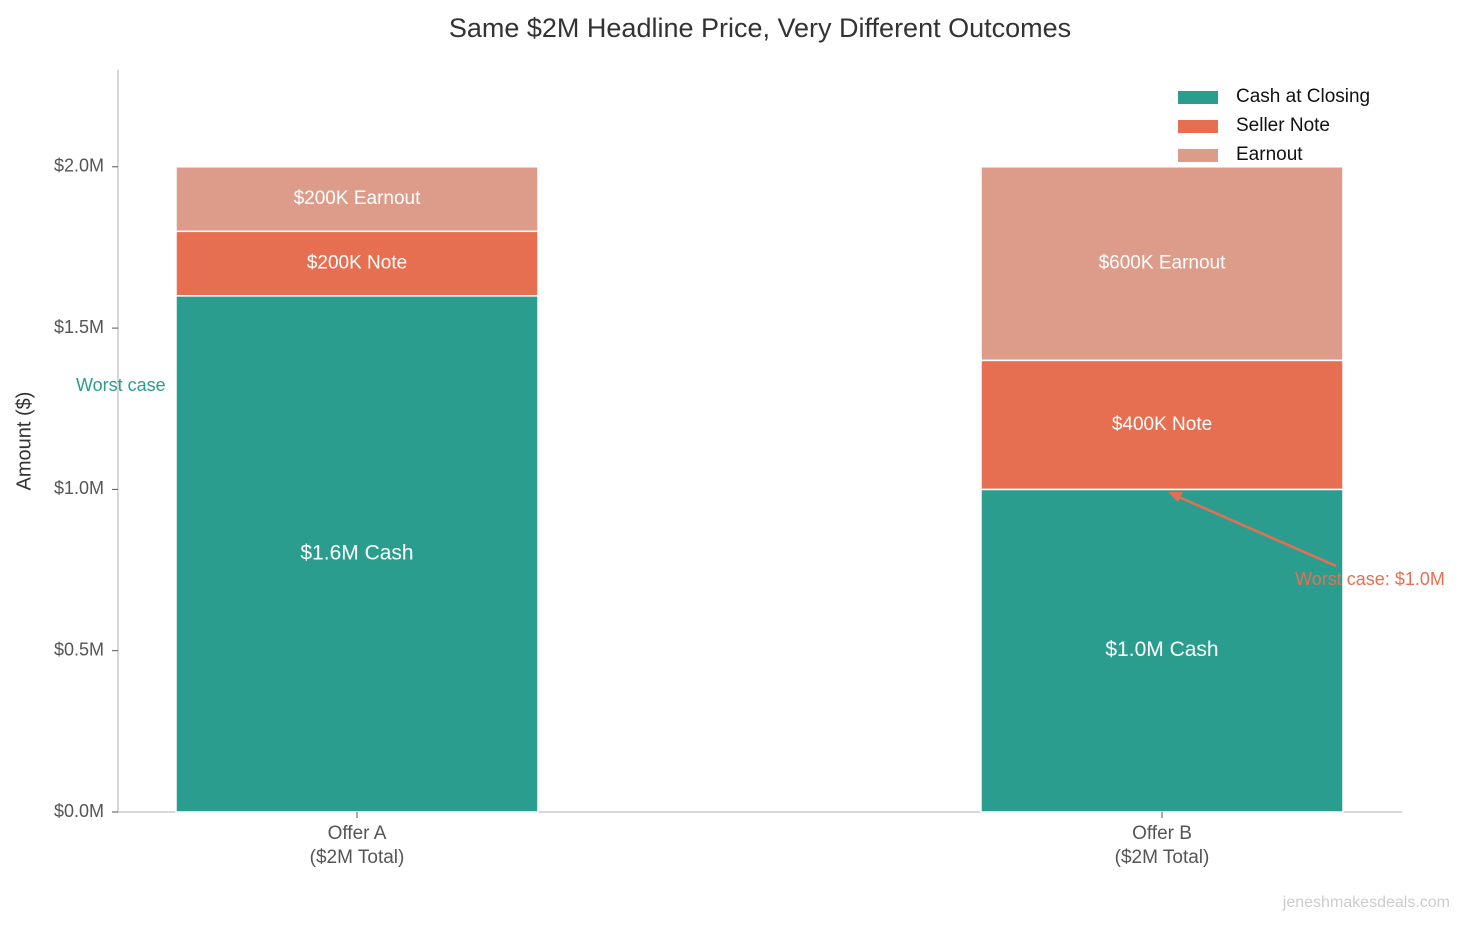  Describe the element at coordinates (357, 845) in the screenshot. I see `x-tick-label: Offer A ($2M Total)` at that location.